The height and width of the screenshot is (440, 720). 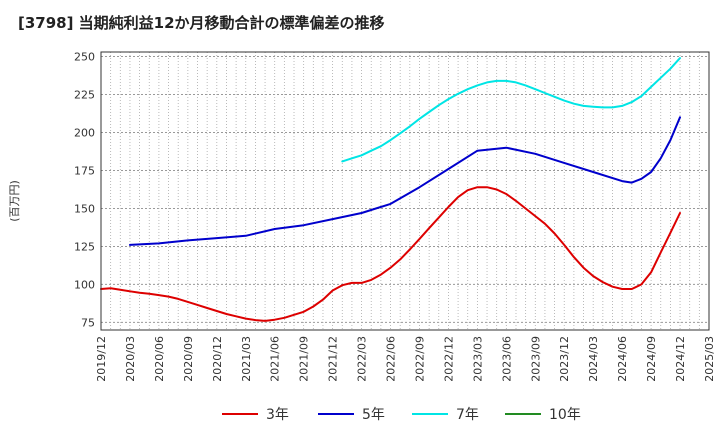 I want to click on x-tick-label: 2020/06, so click(x=159, y=359).